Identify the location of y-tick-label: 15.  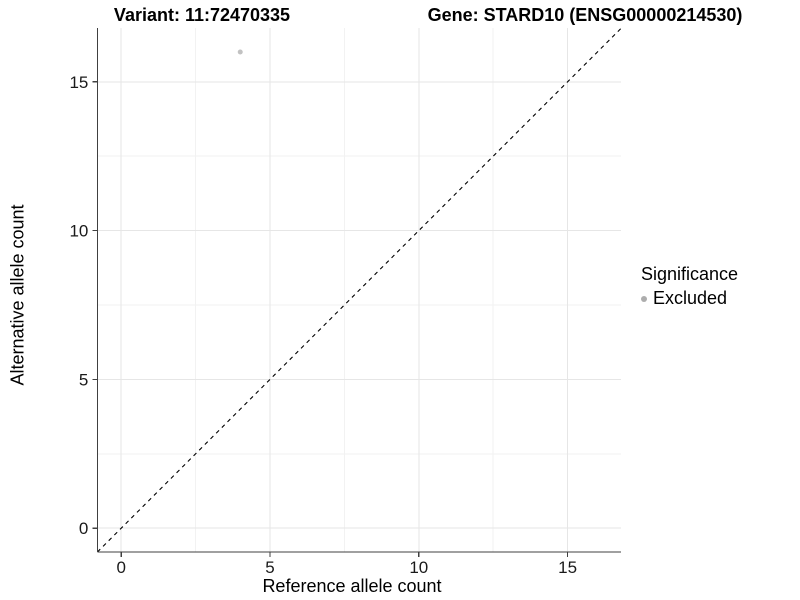
(78, 82).